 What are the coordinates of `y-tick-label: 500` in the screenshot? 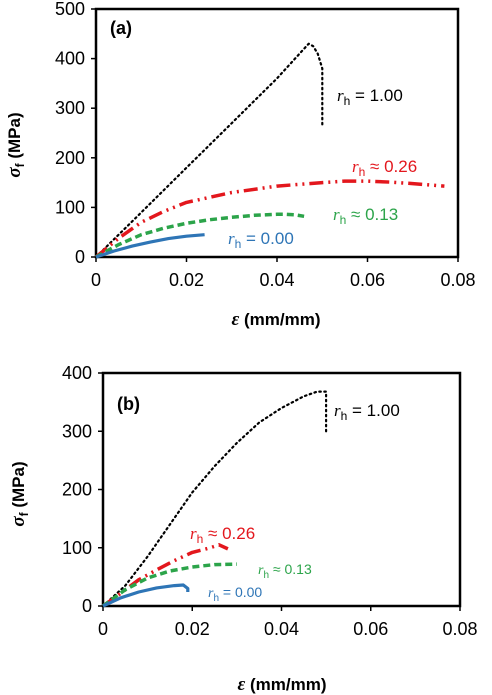 It's located at (70, 9).